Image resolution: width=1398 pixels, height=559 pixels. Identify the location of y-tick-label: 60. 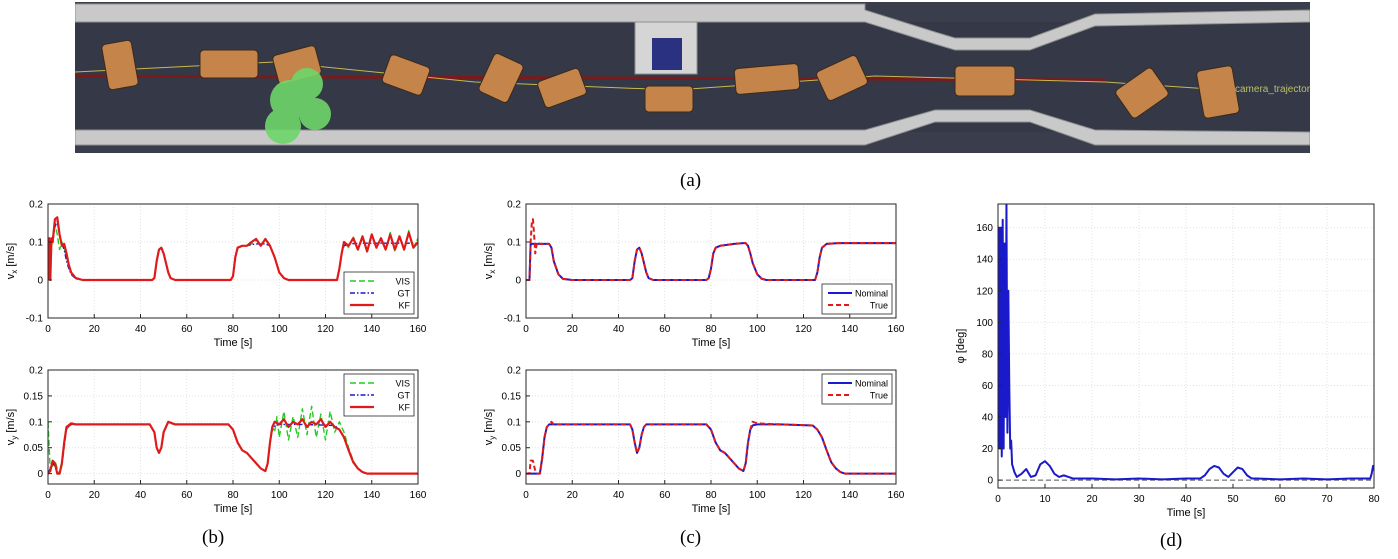
(988, 386).